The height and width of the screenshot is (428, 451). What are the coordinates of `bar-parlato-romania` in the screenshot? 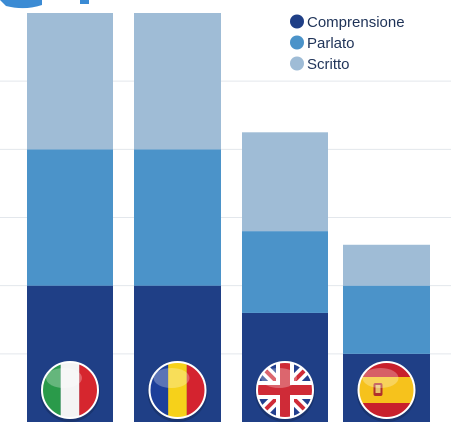 It's located at (177, 217).